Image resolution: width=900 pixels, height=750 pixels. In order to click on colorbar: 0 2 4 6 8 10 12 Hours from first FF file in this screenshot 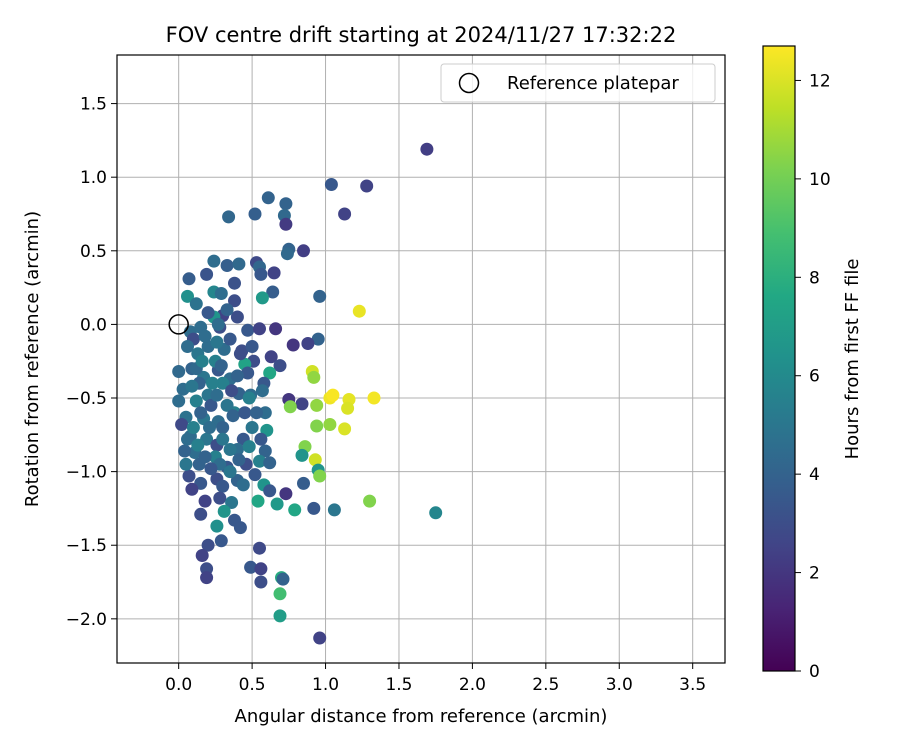, I will do `click(812, 363)`.